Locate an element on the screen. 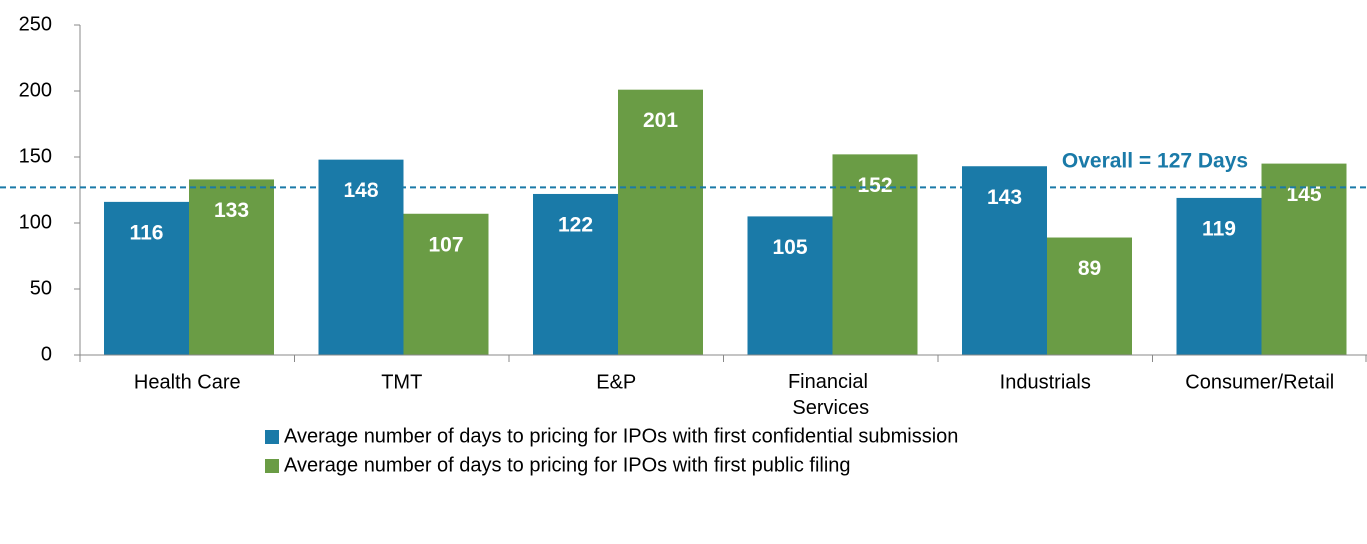 Image resolution: width=1367 pixels, height=544 pixels. data-label: 133 is located at coordinates (231, 210).